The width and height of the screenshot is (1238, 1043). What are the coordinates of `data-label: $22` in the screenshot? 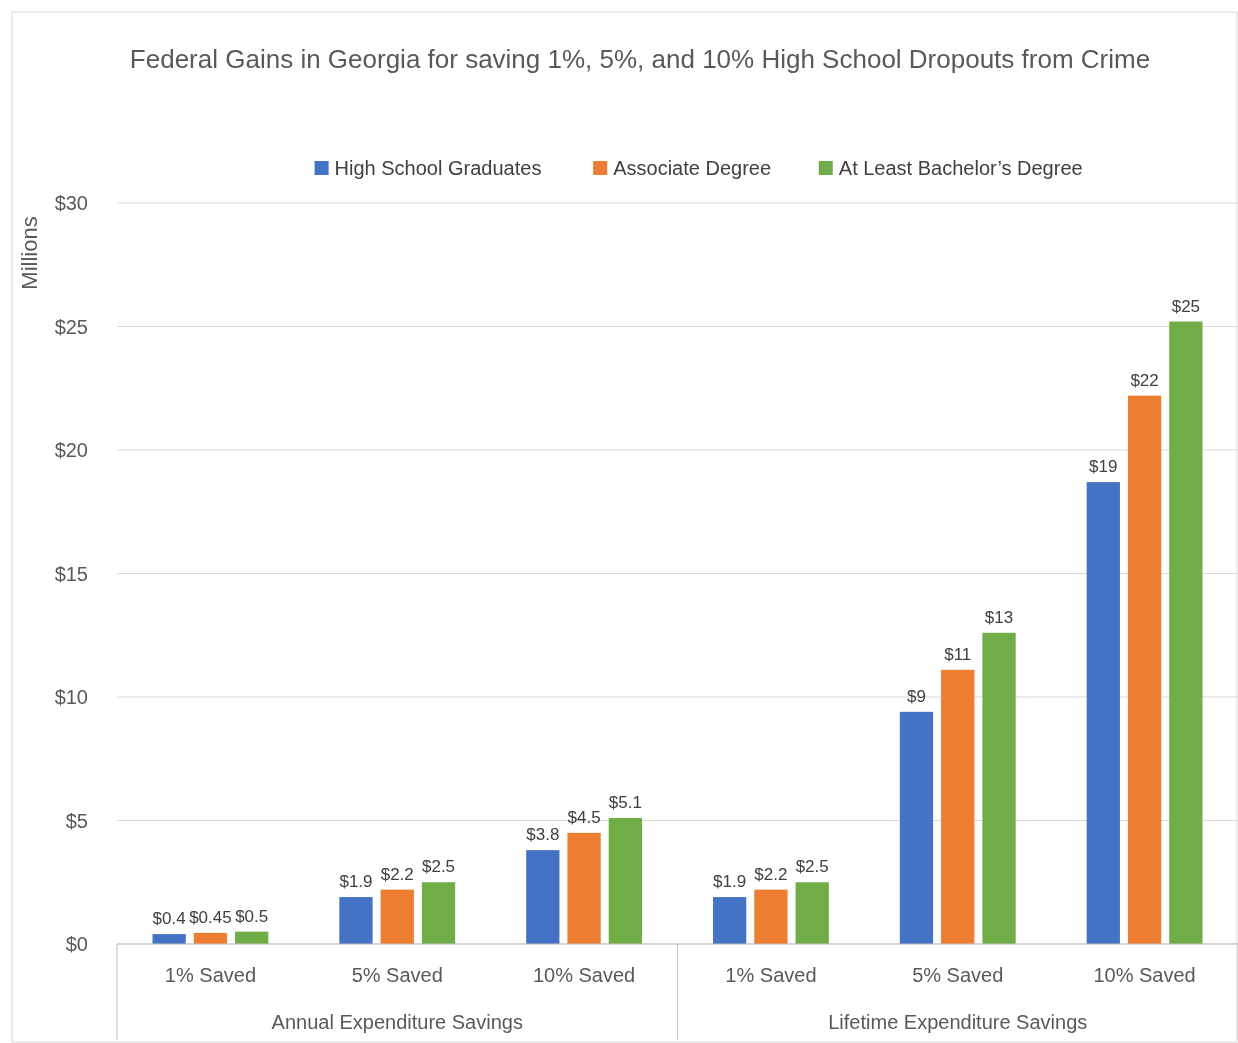 It's located at (1144, 380).